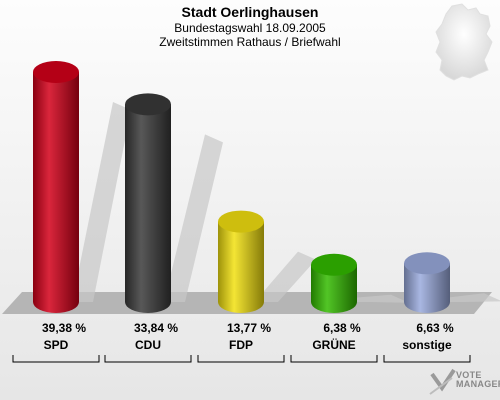 Image resolution: width=500 pixels, height=400 pixels. What do you see at coordinates (472, 297) in the screenshot?
I see `bar-shadow-sonstige` at bounding box center [472, 297].